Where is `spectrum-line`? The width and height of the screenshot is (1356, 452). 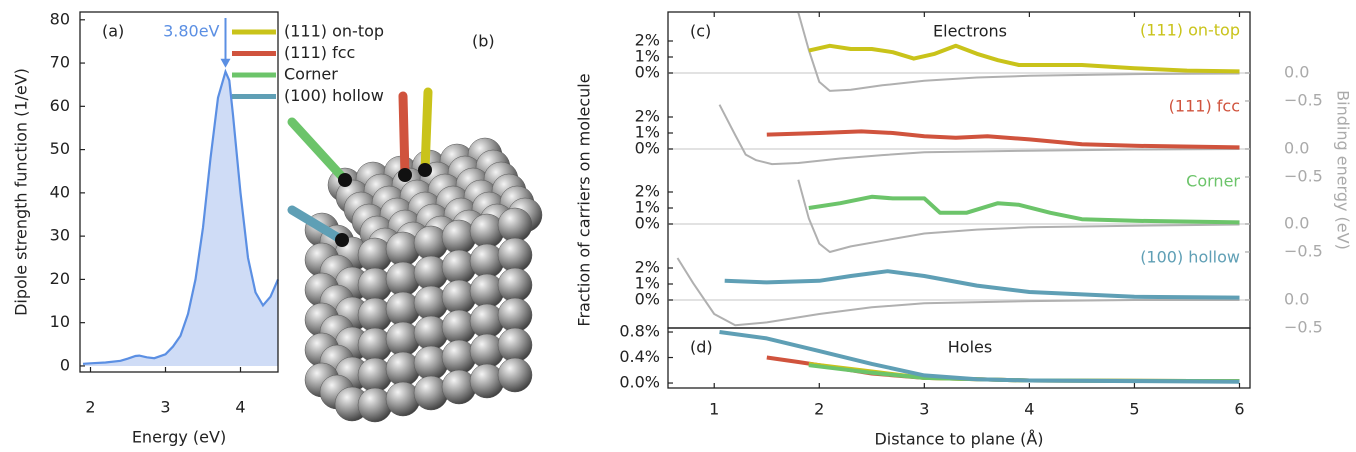 spectrum-line is located at coordinates (181, 216).